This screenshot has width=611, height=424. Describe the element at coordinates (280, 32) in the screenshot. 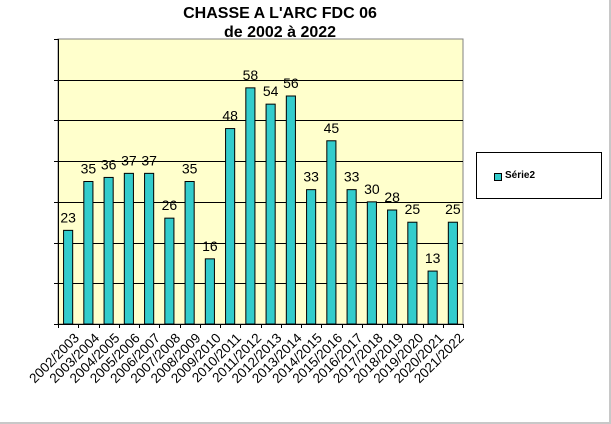

I see `chart-subtitle: de 2002 à 2022` at that location.